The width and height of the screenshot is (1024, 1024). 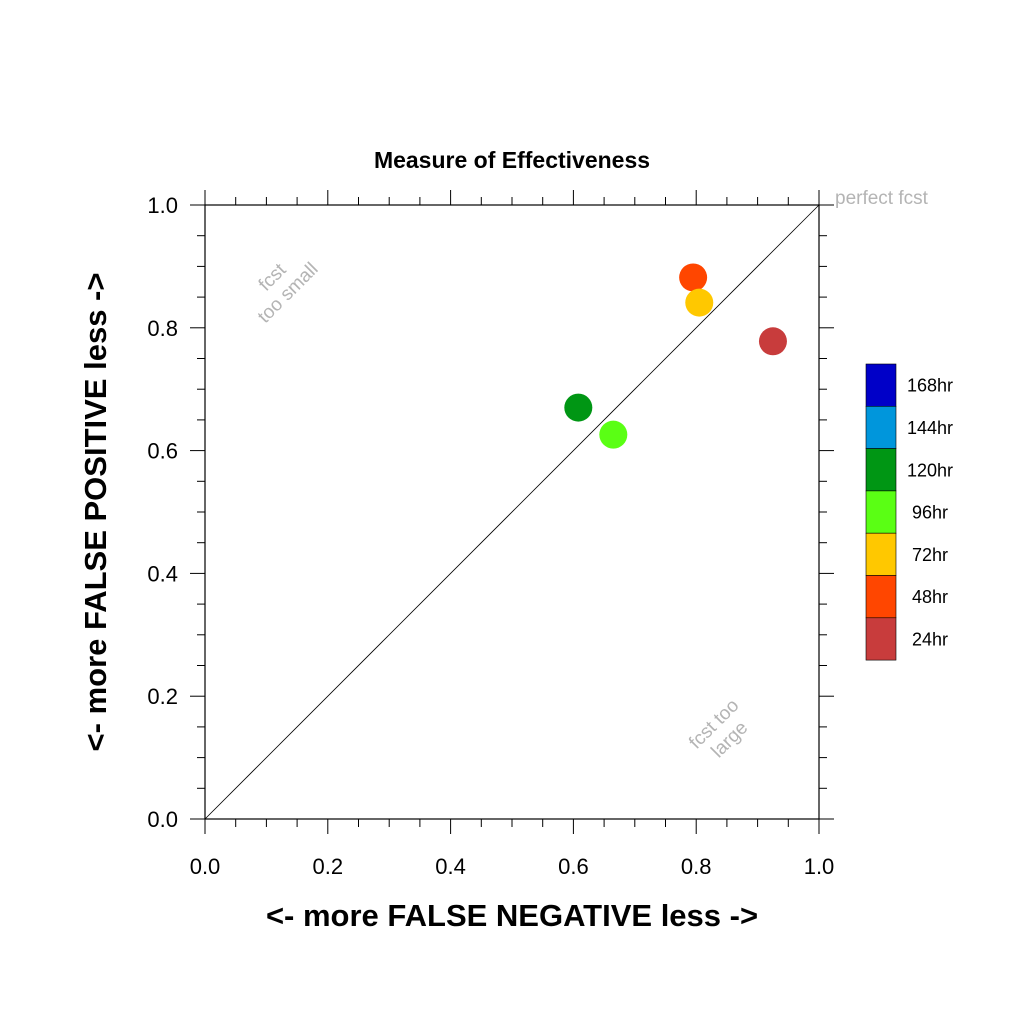 I want to click on x-tick-label: 0.2, so click(x=328, y=866).